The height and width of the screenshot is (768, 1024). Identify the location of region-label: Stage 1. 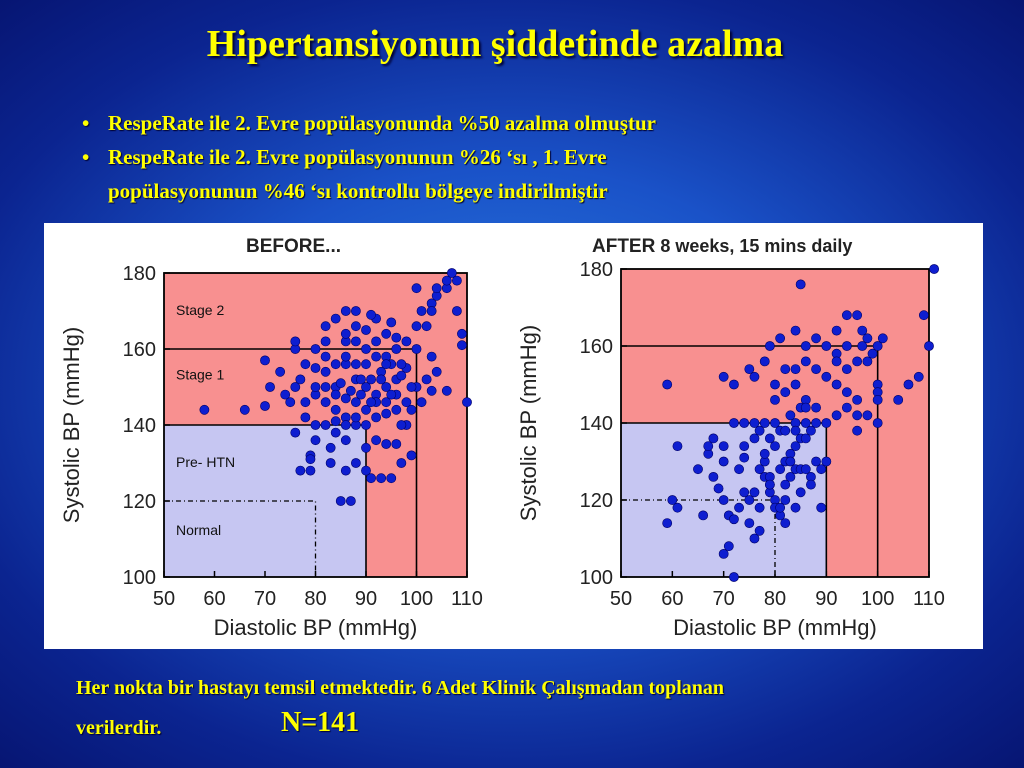
(200, 374).